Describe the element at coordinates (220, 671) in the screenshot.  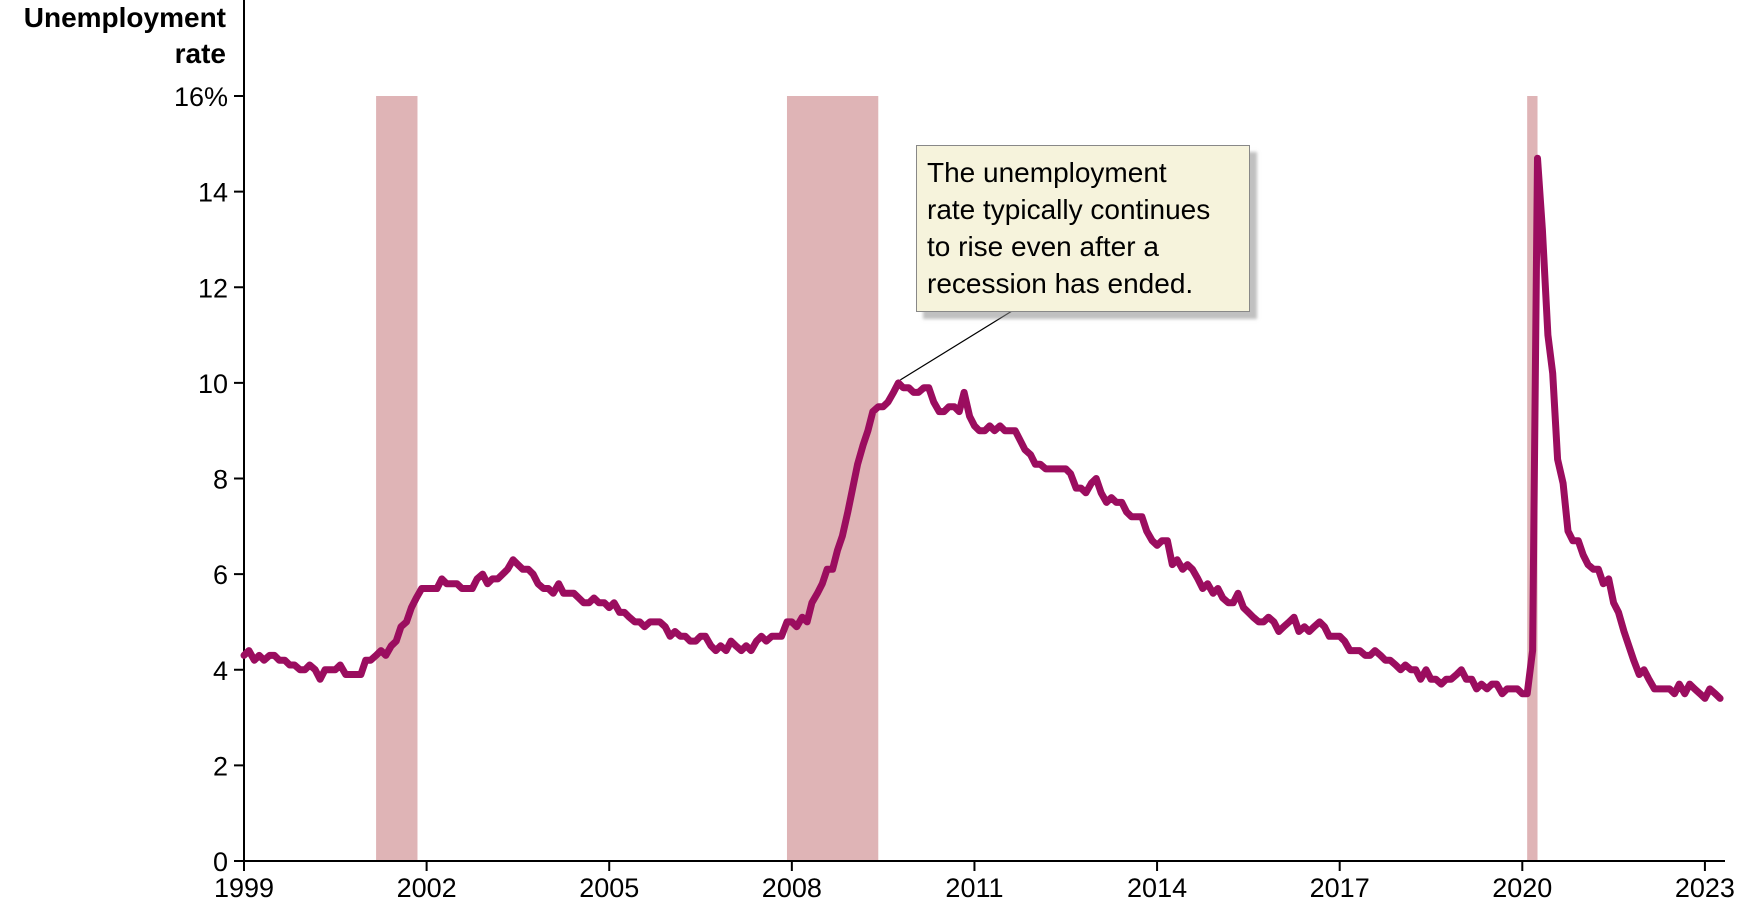
I see `y-tick-label-4: 4` at that location.